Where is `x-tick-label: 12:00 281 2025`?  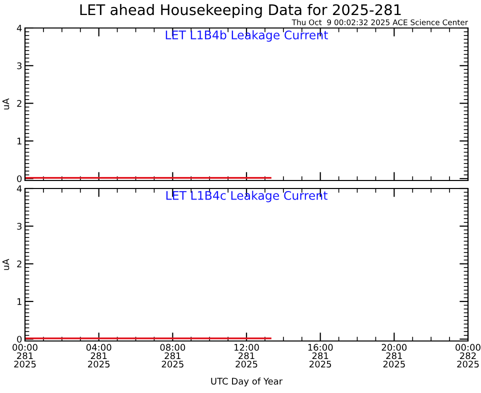
x-tick-label: 12:00 281 2025 is located at coordinates (246, 356).